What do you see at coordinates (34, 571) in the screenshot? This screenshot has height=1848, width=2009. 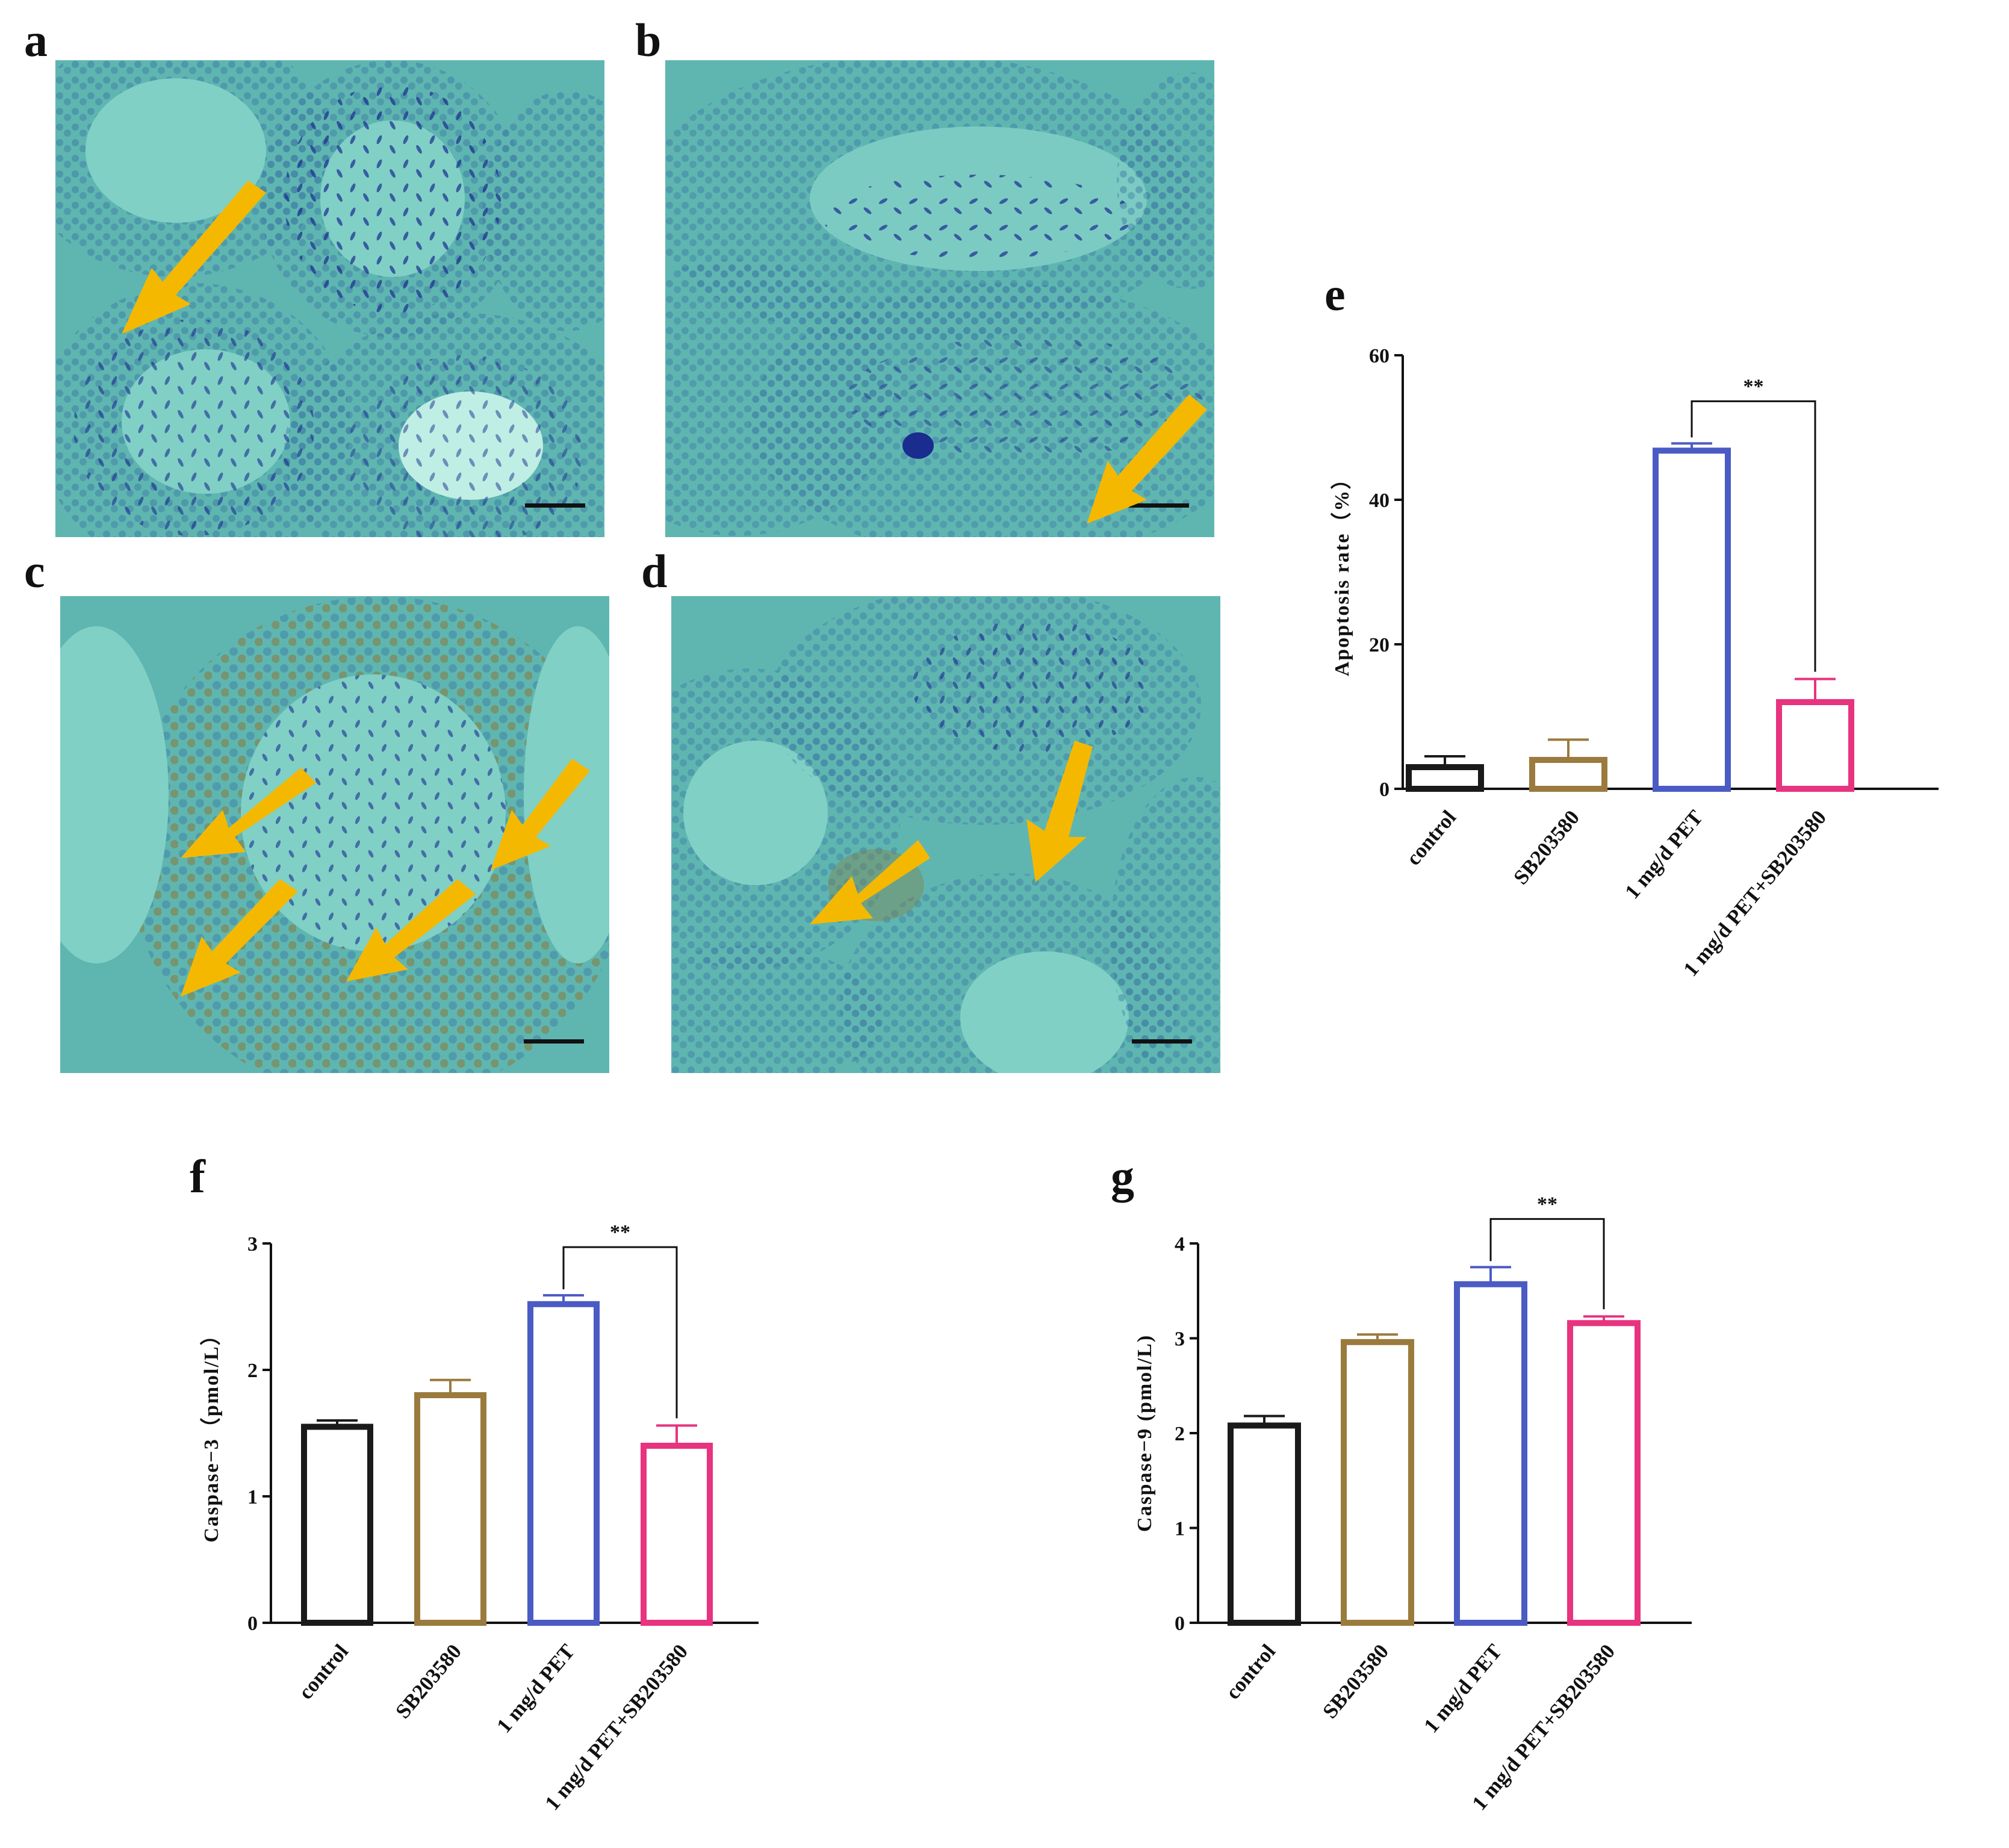 I see `panel-label-c: c` at bounding box center [34, 571].